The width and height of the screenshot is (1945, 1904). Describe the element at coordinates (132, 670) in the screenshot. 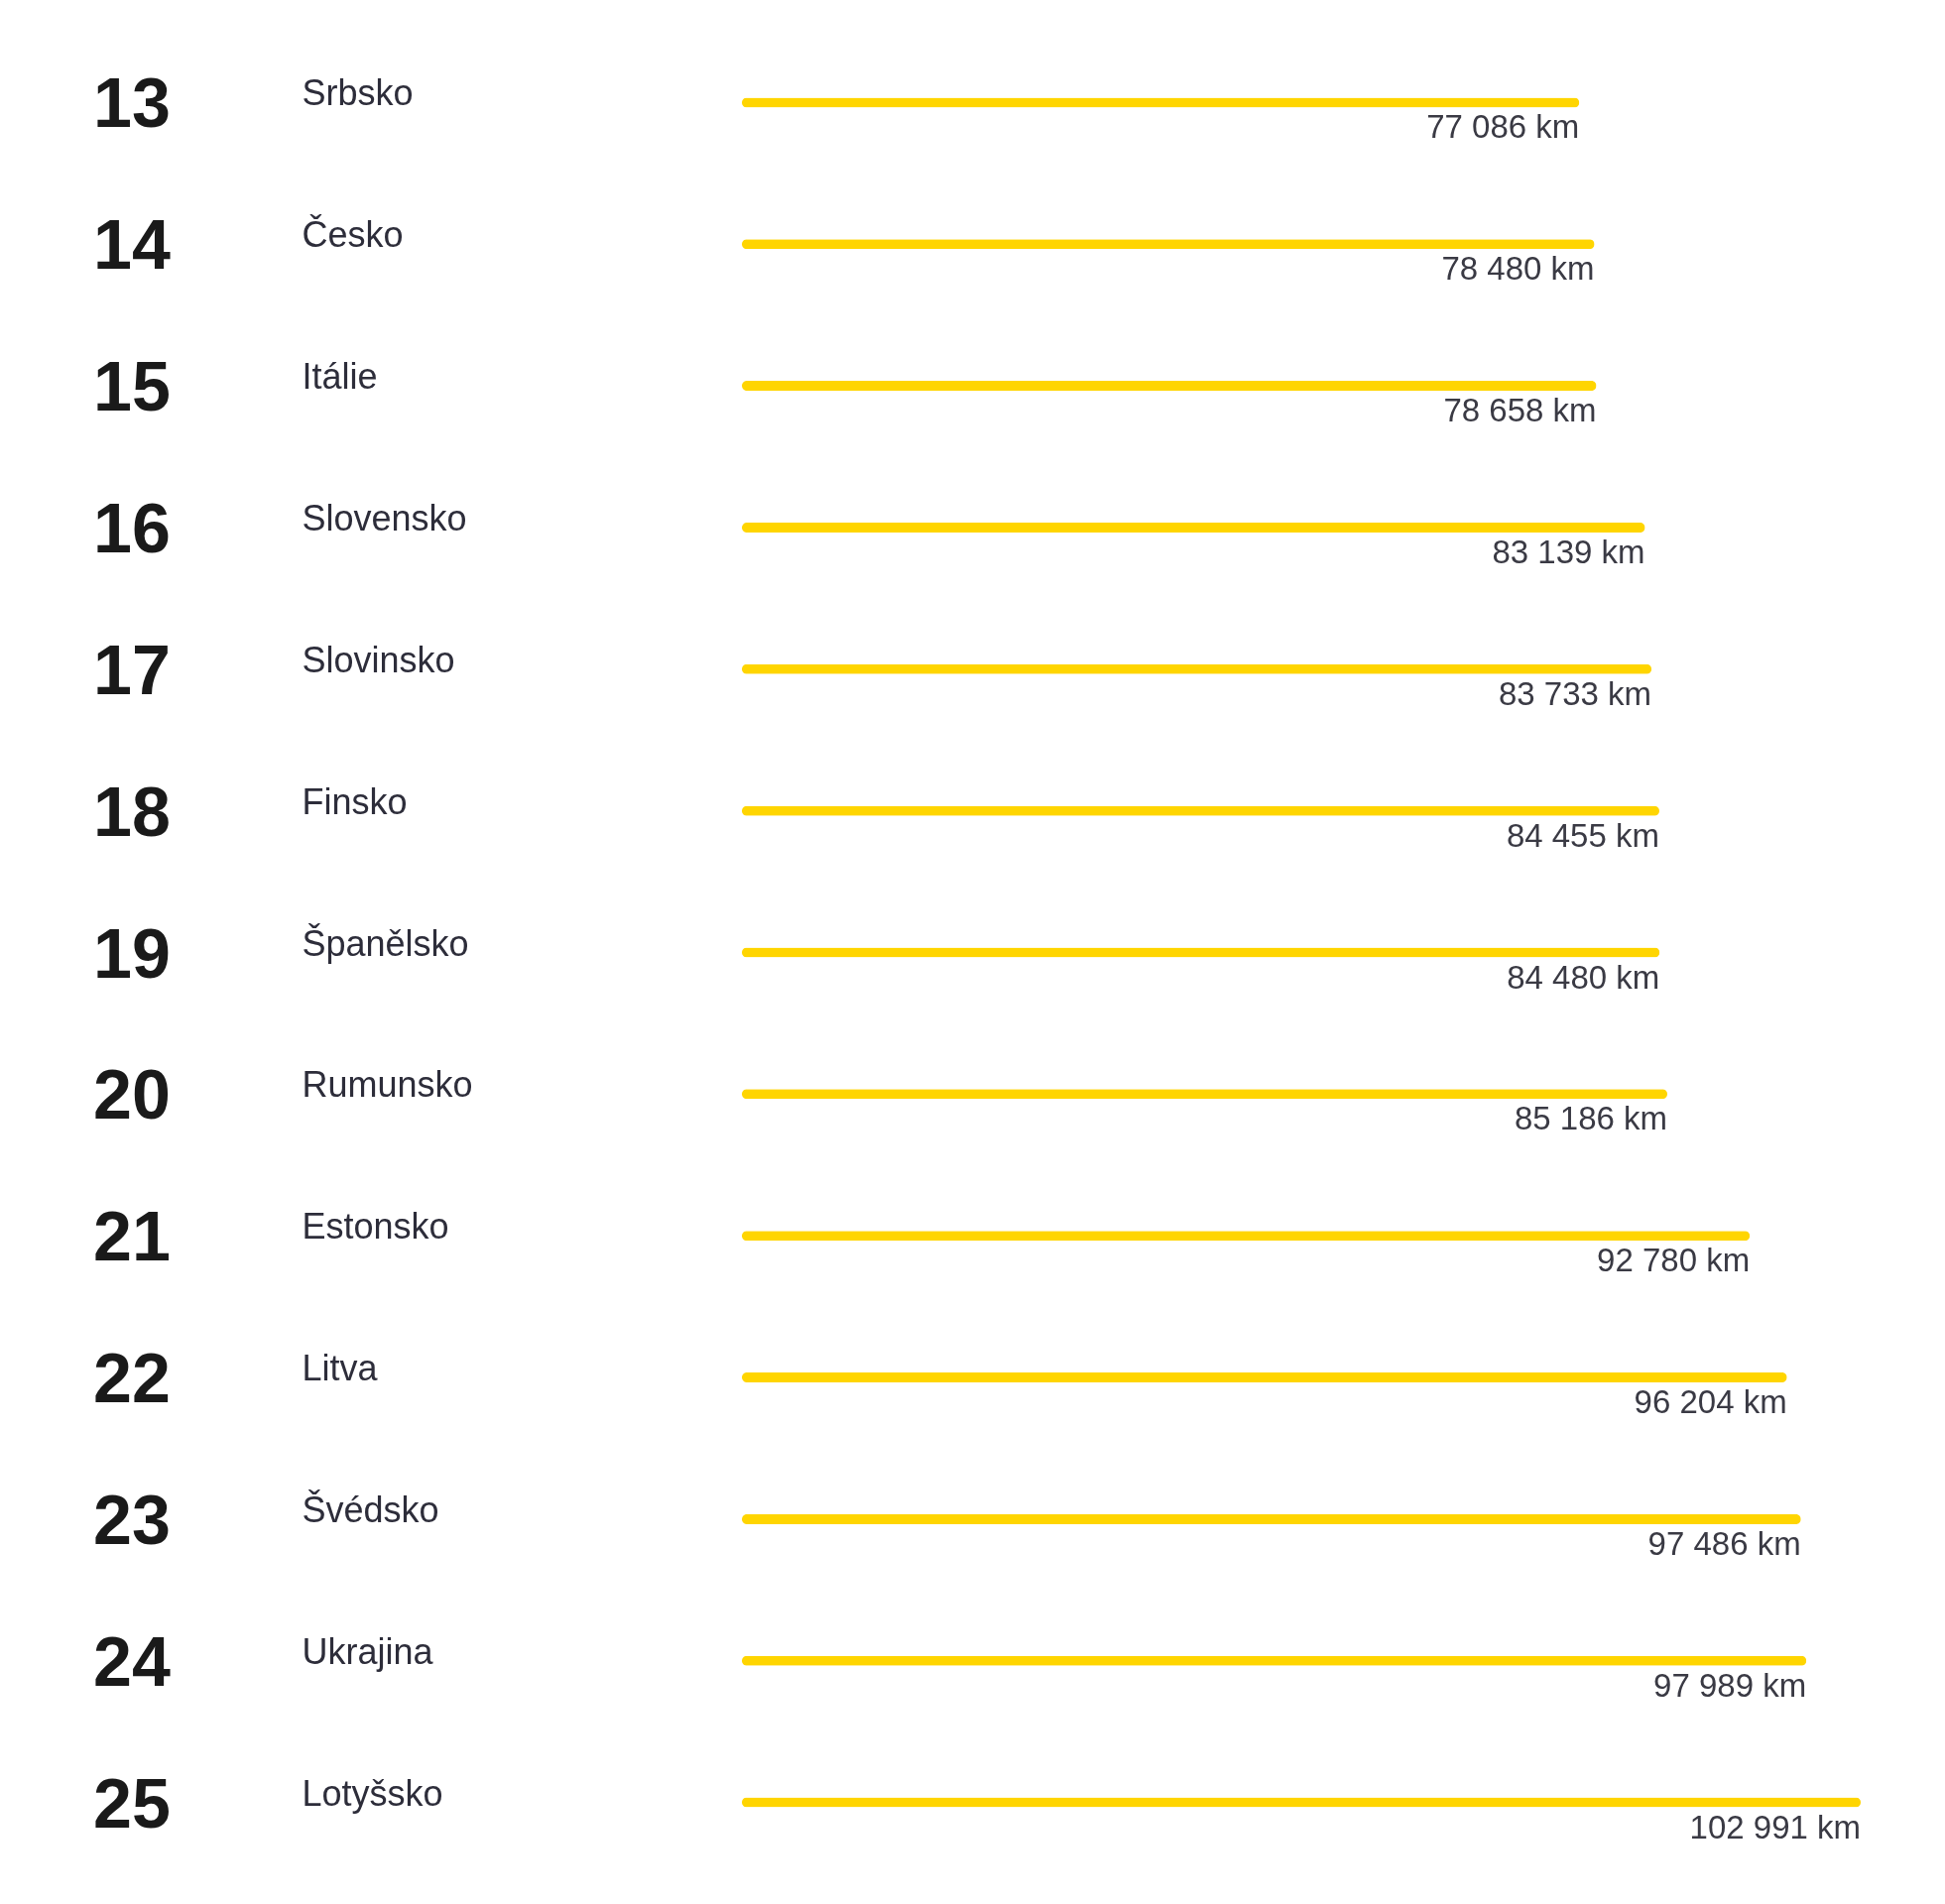

I see `y2-tick-label: 17` at that location.